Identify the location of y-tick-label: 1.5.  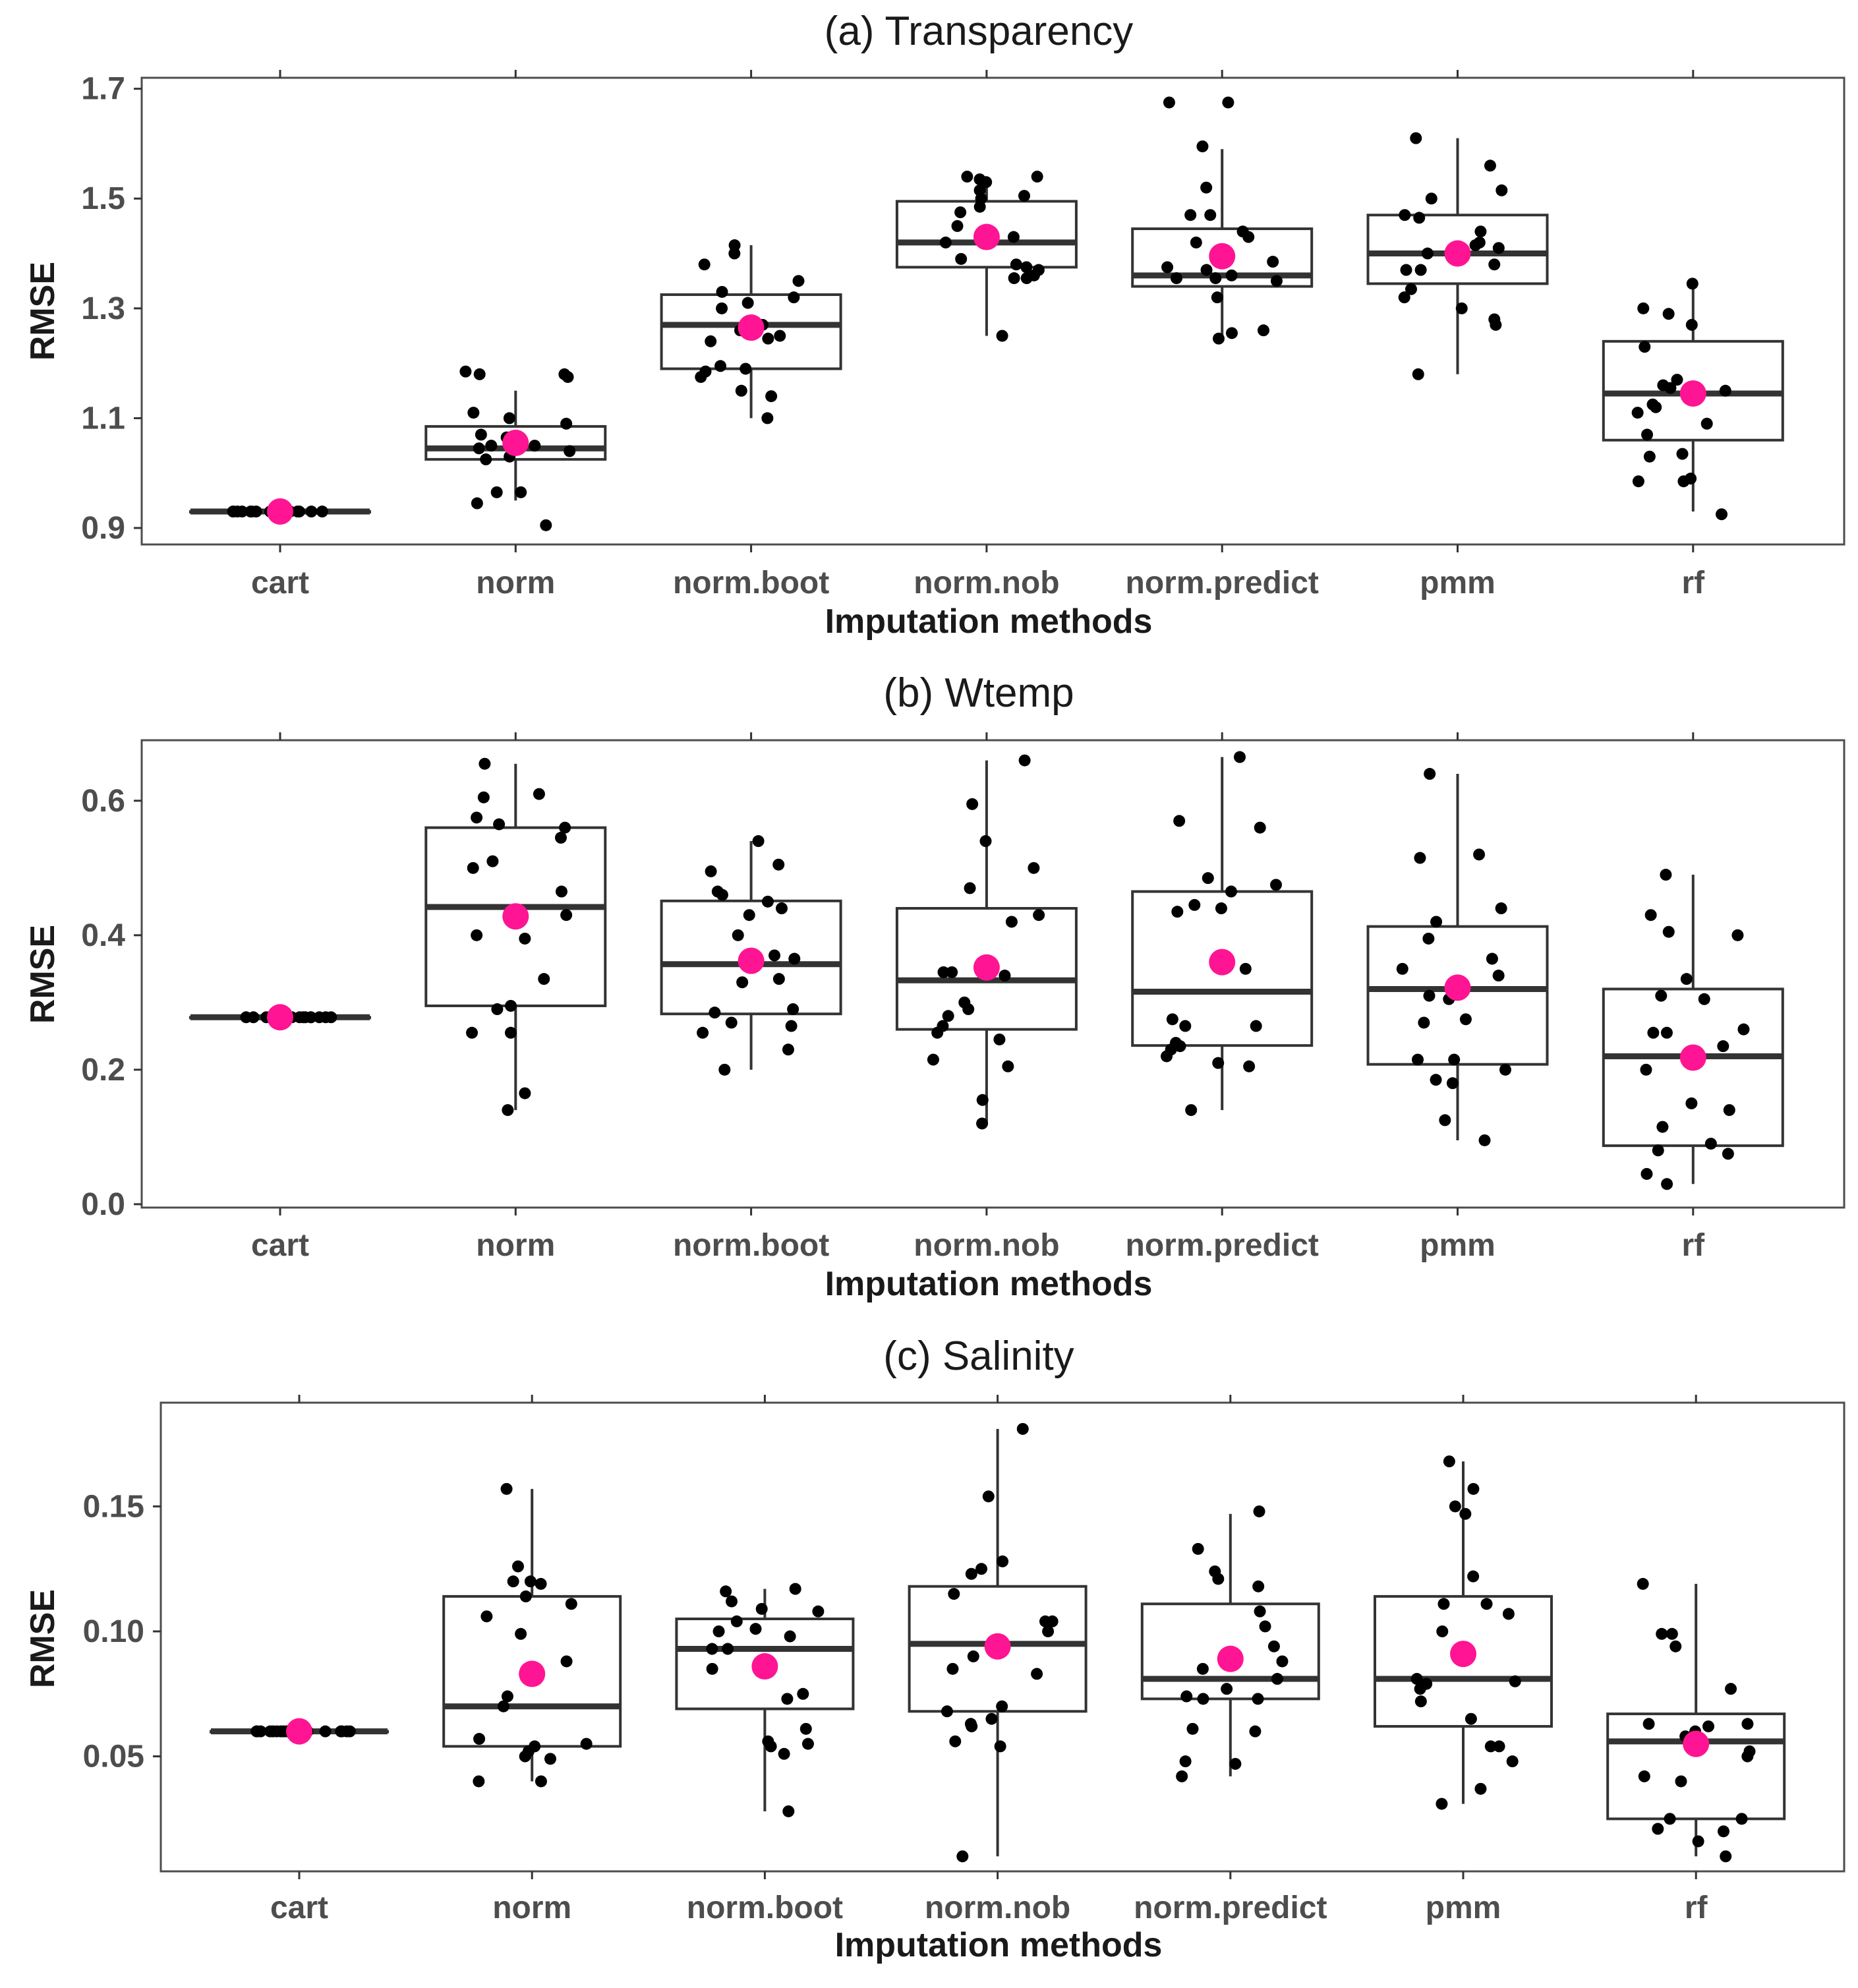
(103, 198).